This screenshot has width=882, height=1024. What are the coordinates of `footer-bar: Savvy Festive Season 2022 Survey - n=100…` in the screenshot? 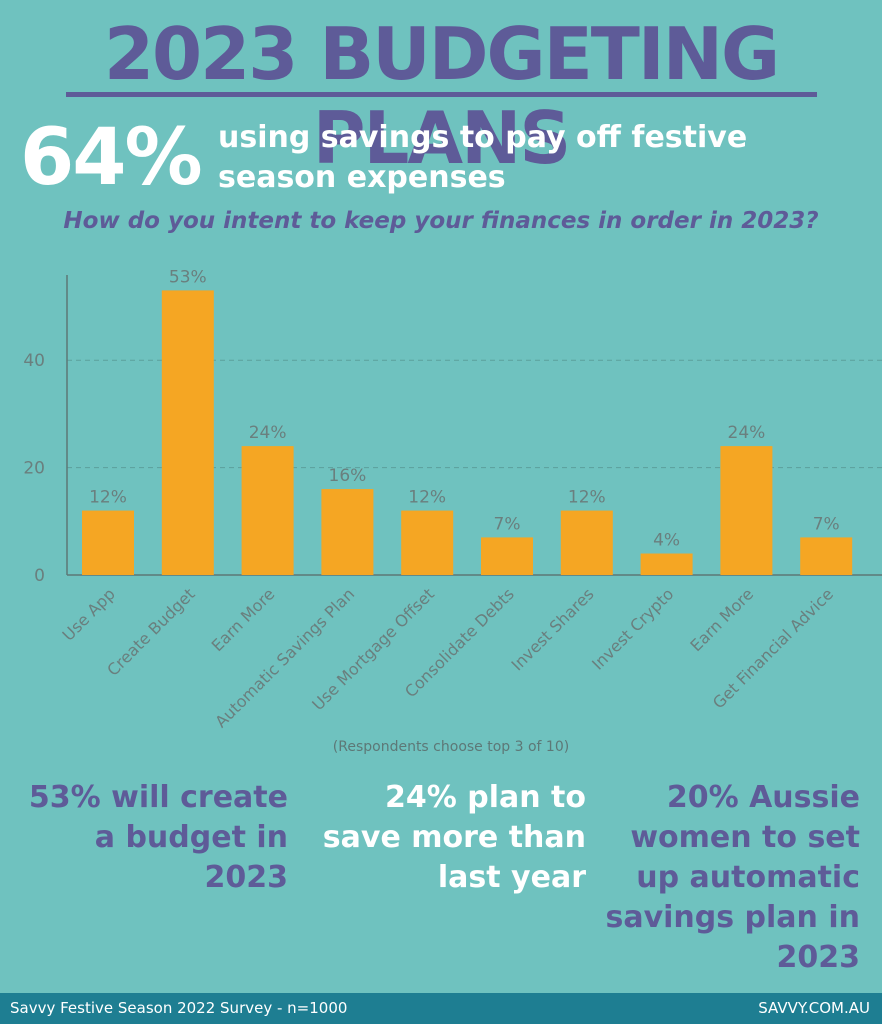 It's located at (441, 1008).